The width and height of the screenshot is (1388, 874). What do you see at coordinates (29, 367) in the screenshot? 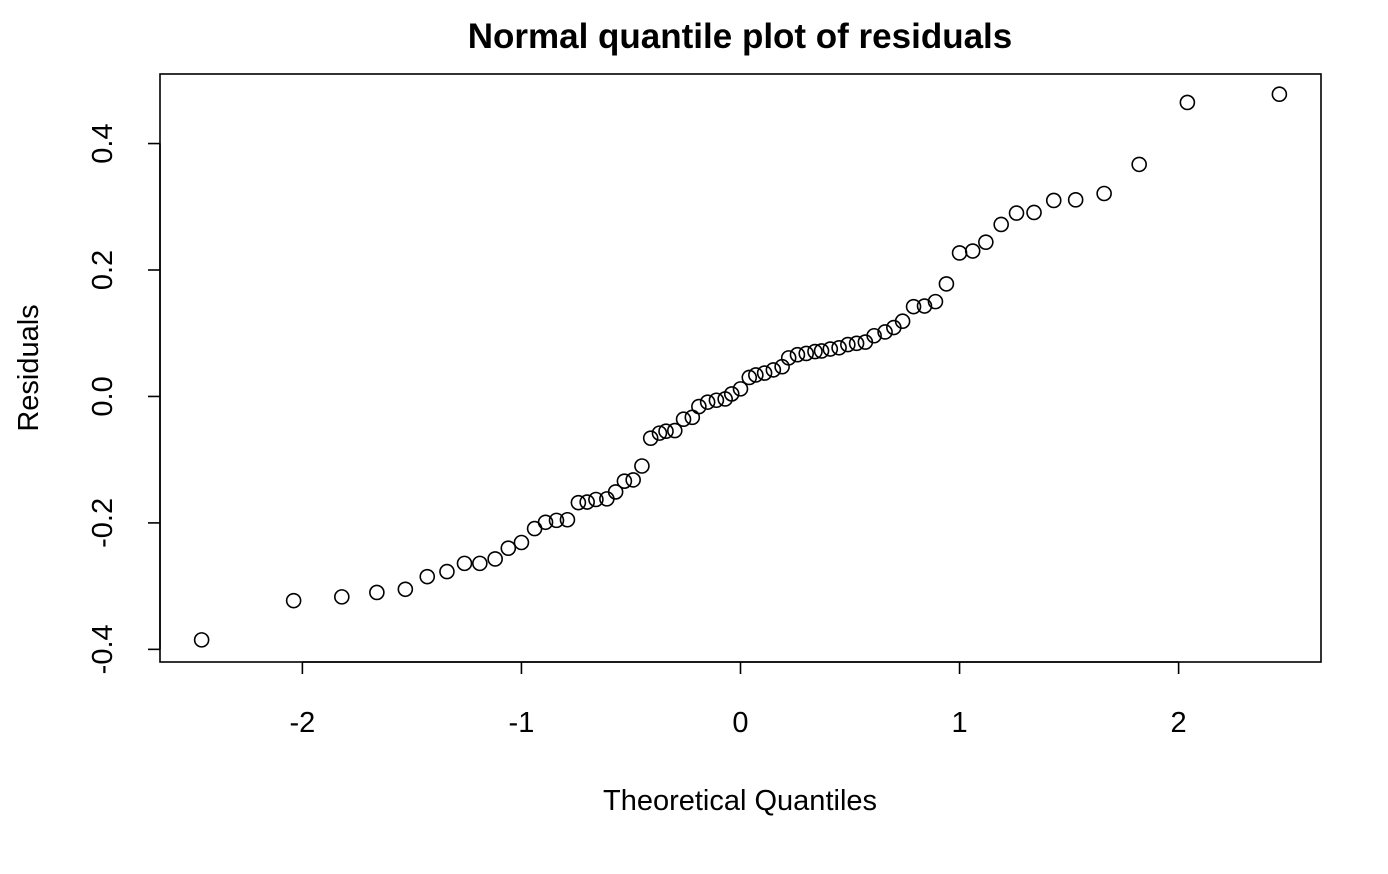
I see `y-axis-label: Residuals` at bounding box center [29, 367].